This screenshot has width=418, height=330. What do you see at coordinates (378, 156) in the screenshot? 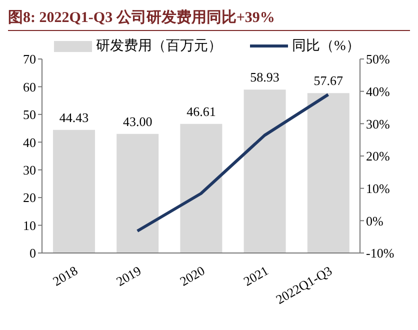
I see `y2-tick-label: 20%` at bounding box center [378, 156].